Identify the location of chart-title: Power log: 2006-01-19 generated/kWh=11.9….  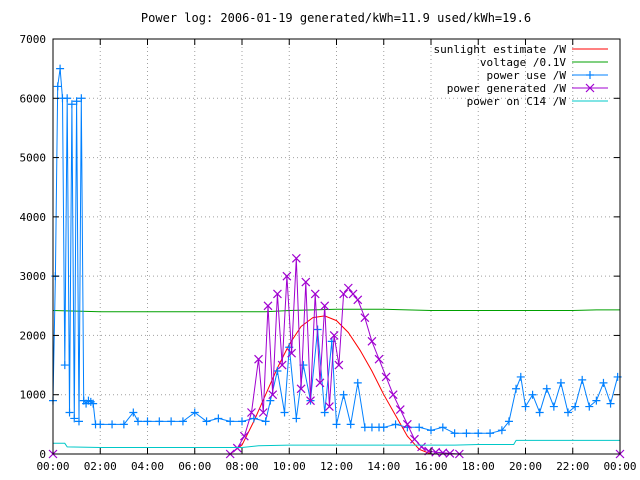
(336, 18).